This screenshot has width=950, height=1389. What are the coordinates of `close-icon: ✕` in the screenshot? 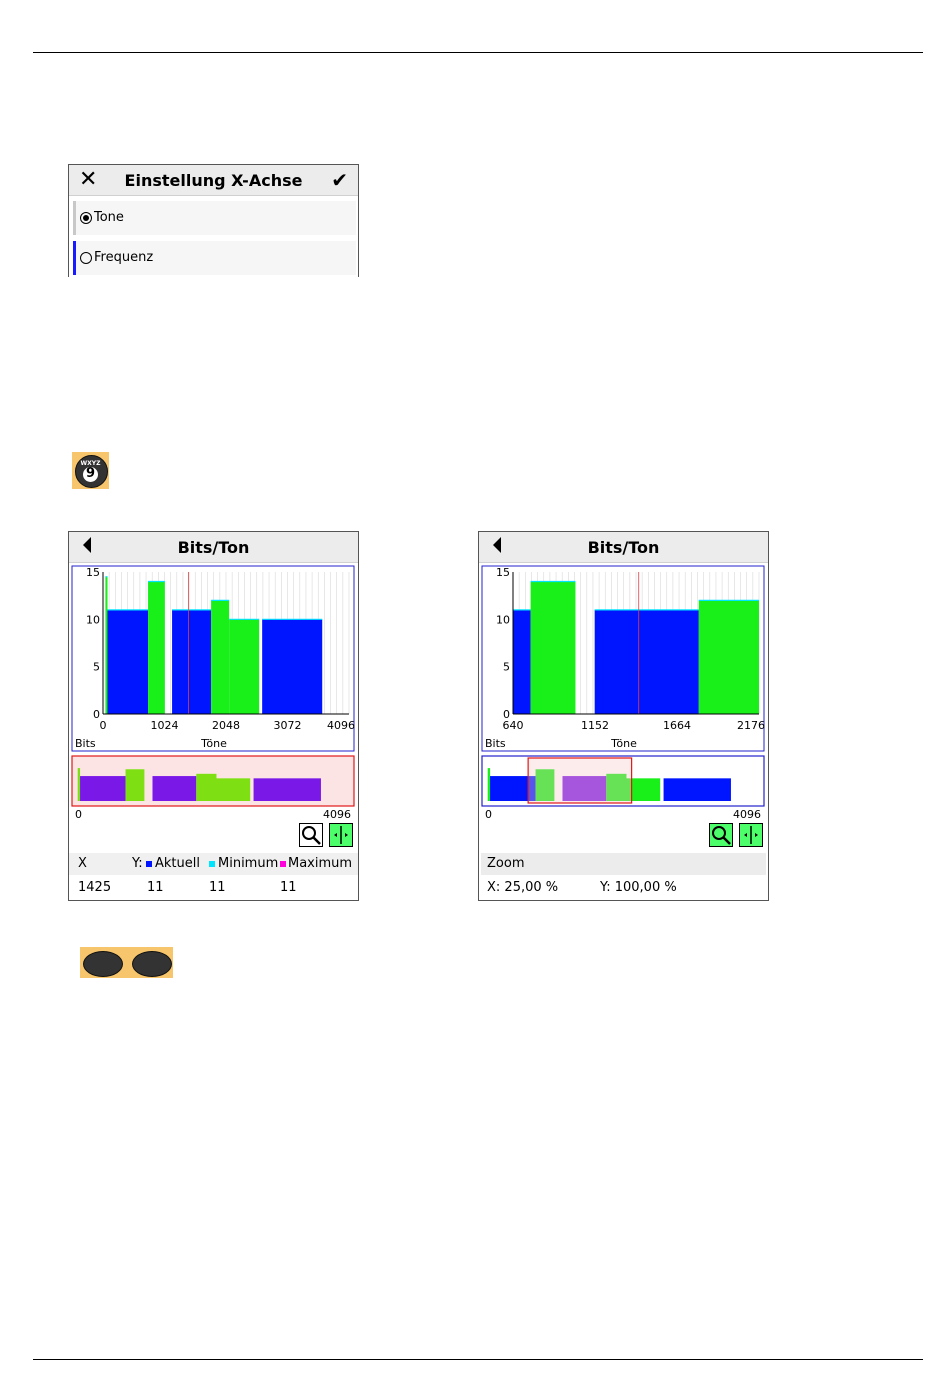 It's located at (88, 179).